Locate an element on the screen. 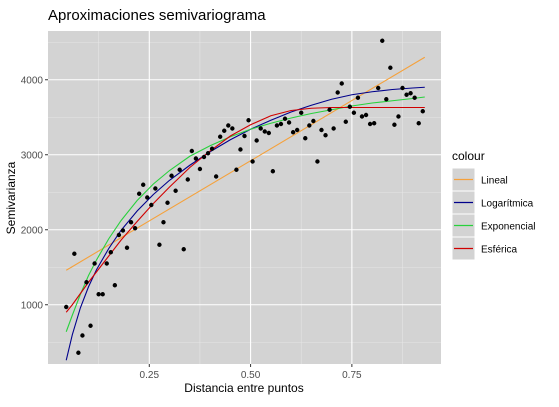  x-axis: 0.25 0.50 0.75 is located at coordinates (251, 372).